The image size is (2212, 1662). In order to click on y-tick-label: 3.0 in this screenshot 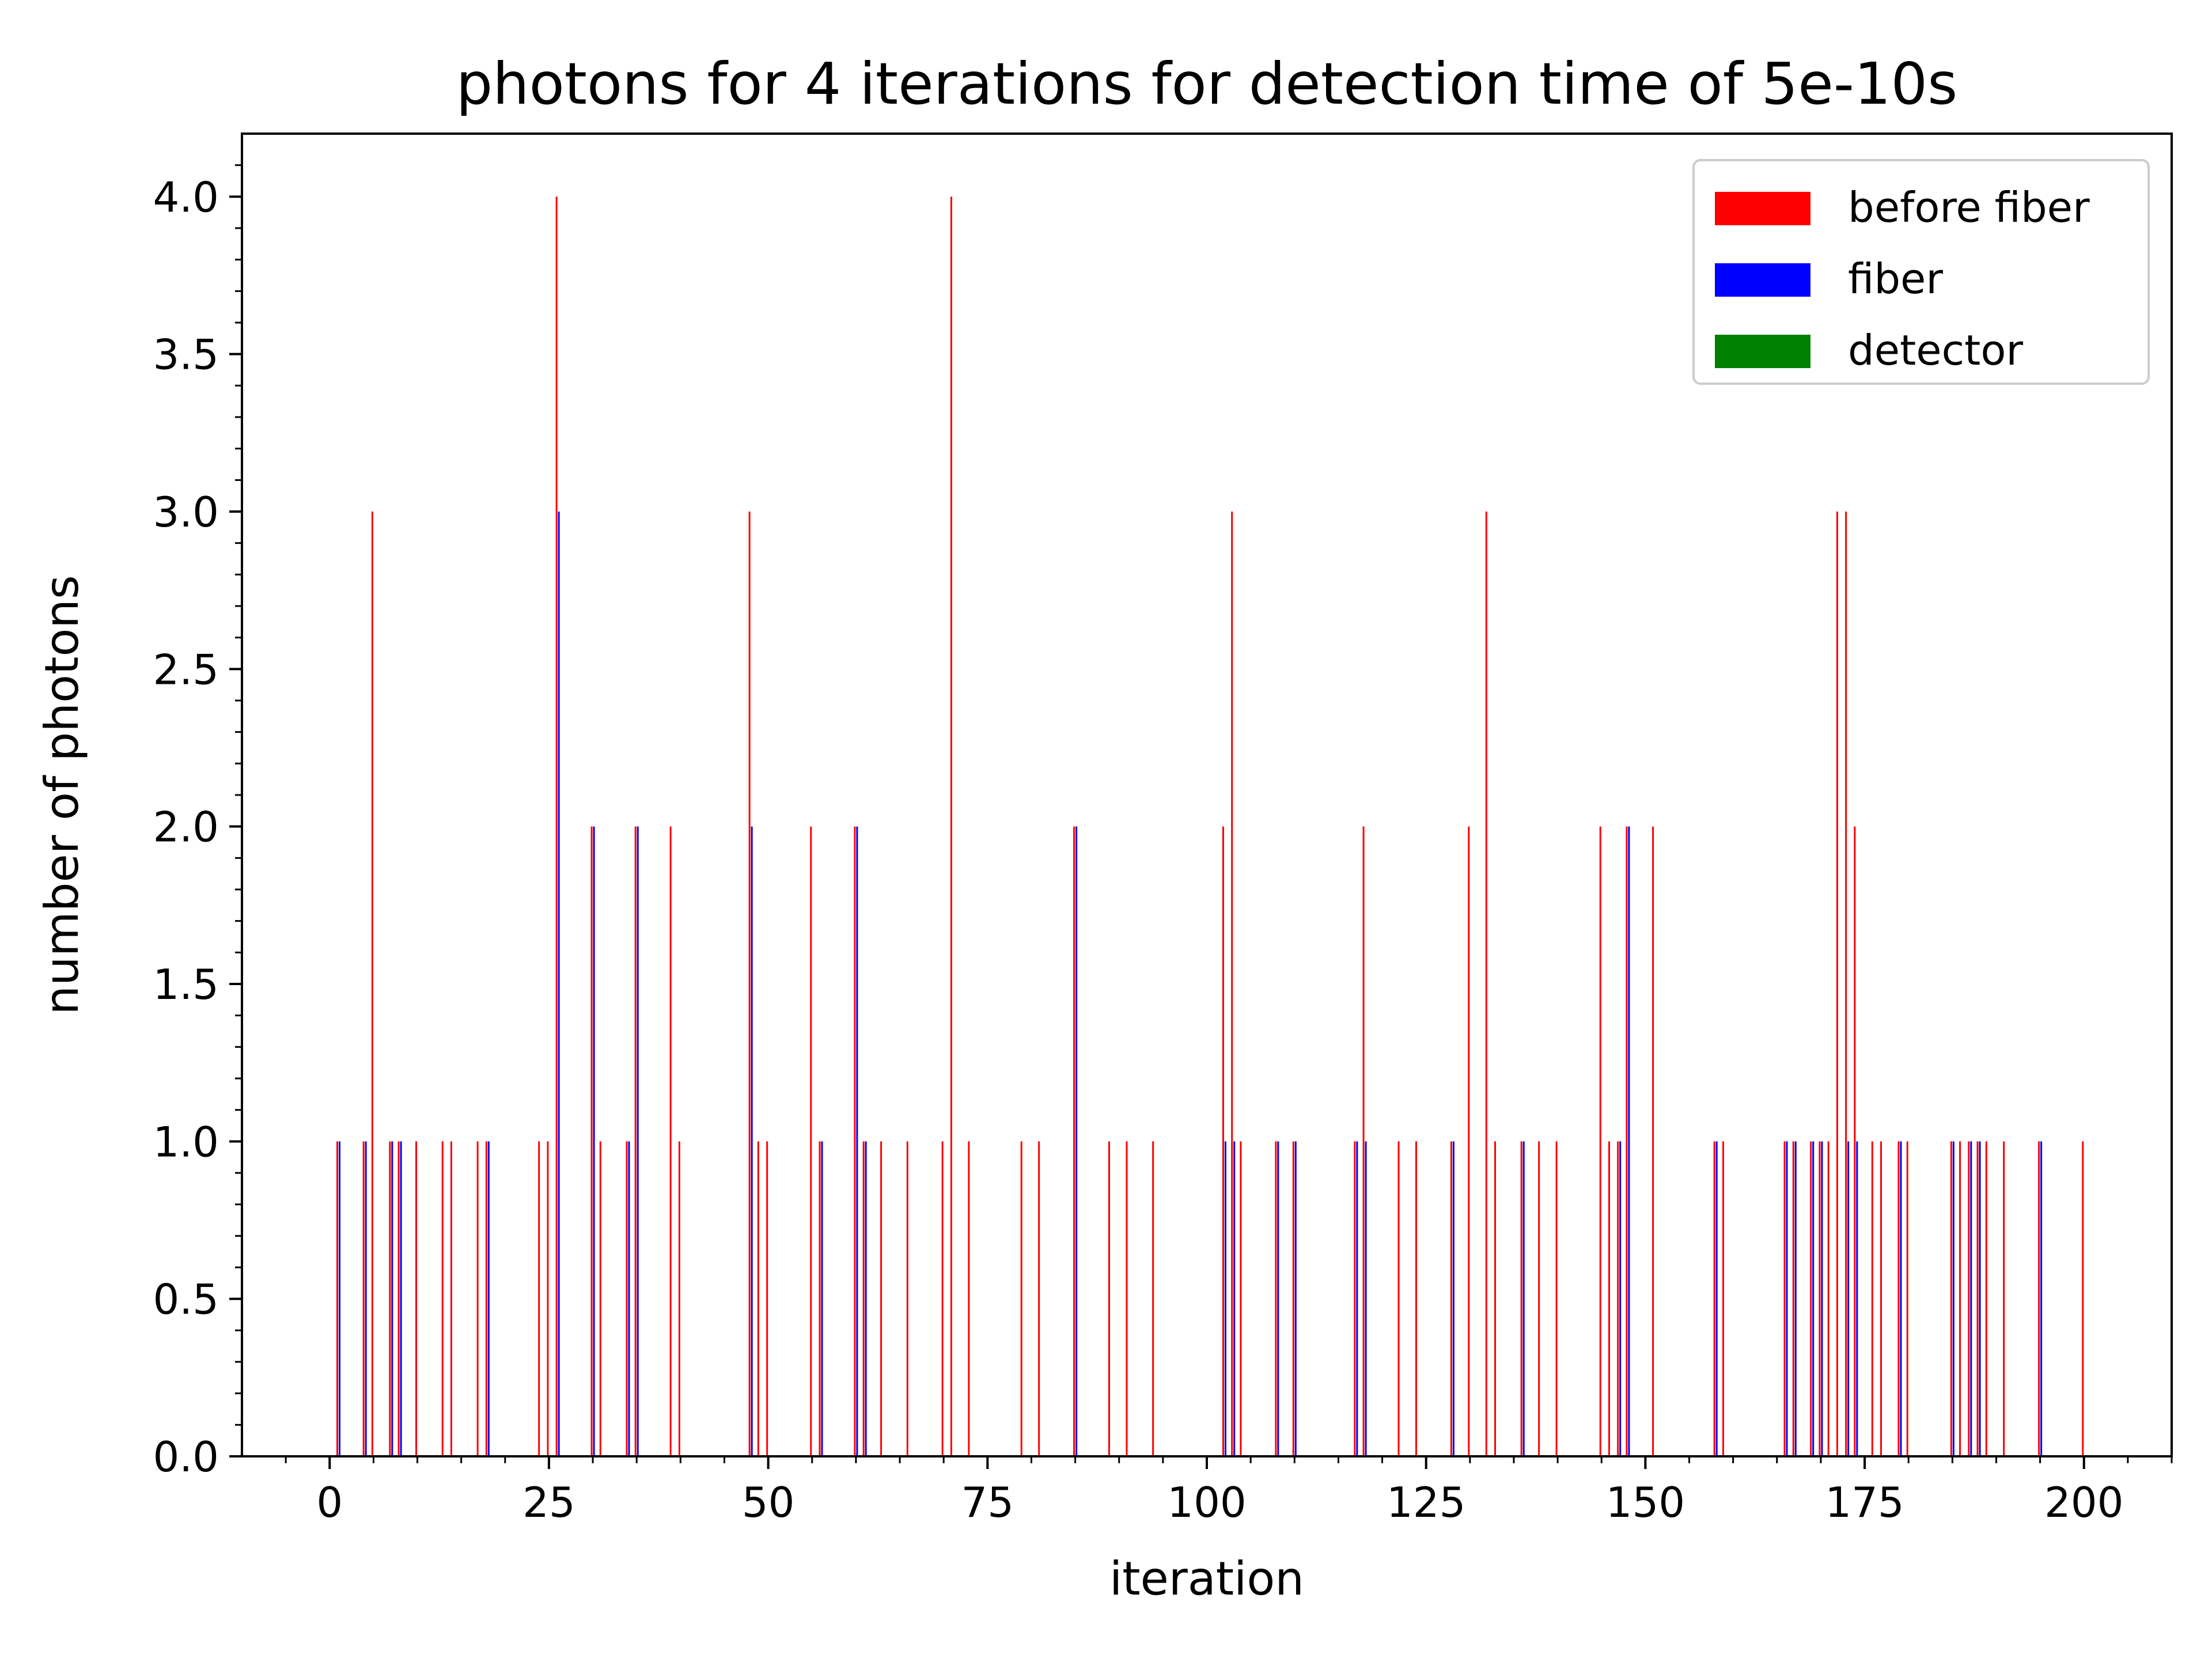, I will do `click(186, 512)`.